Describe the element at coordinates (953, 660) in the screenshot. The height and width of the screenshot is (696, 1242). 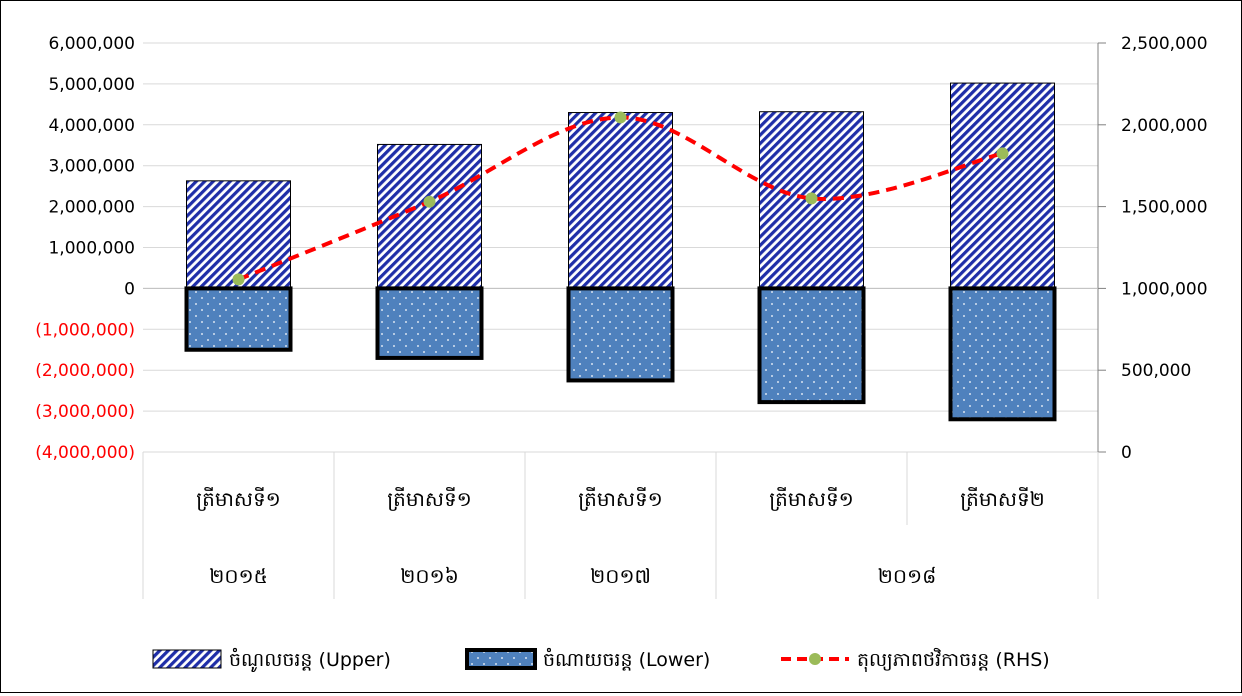
I see `legend-label-line: តុល្យភាពថវិកាចរន្ត (RHS)` at that location.